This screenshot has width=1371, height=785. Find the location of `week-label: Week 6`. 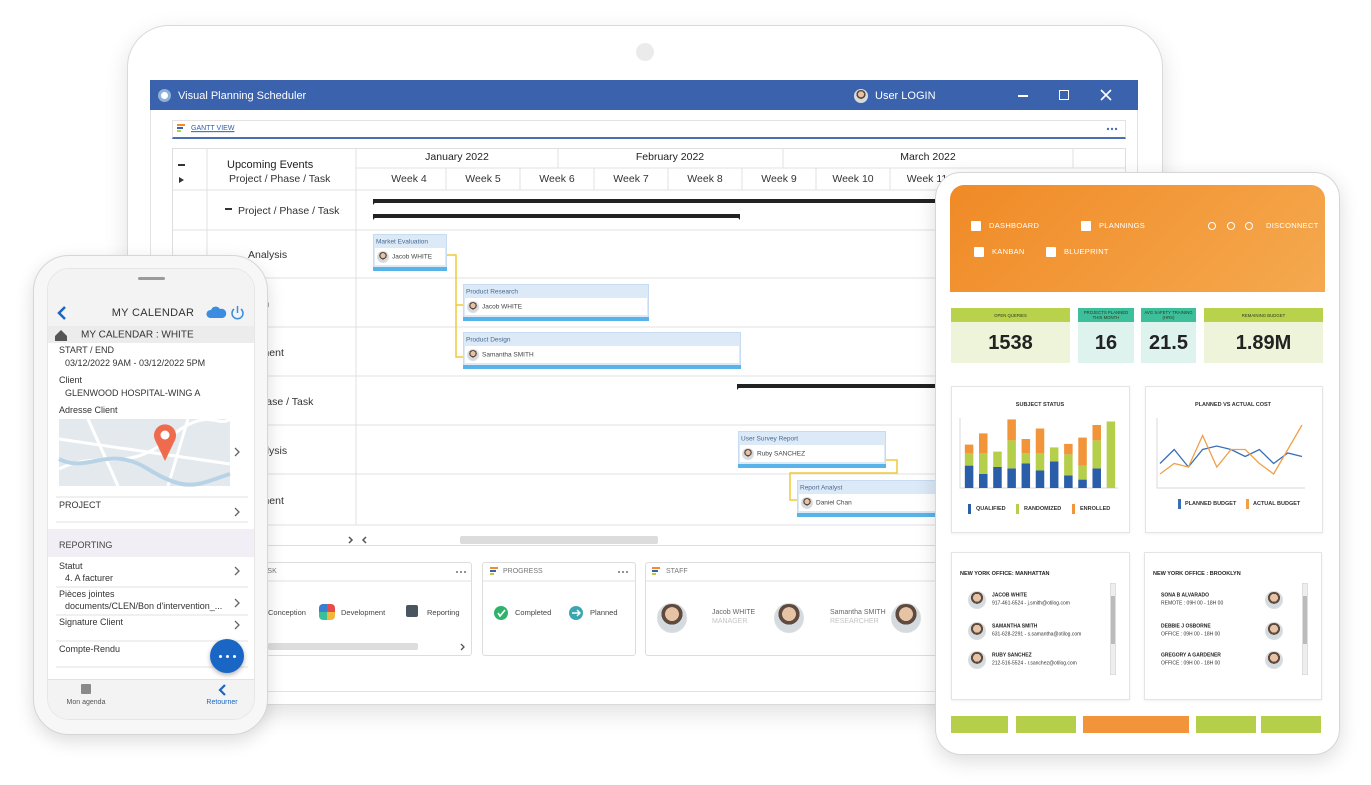

week-label: Week 6 is located at coordinates (557, 179).